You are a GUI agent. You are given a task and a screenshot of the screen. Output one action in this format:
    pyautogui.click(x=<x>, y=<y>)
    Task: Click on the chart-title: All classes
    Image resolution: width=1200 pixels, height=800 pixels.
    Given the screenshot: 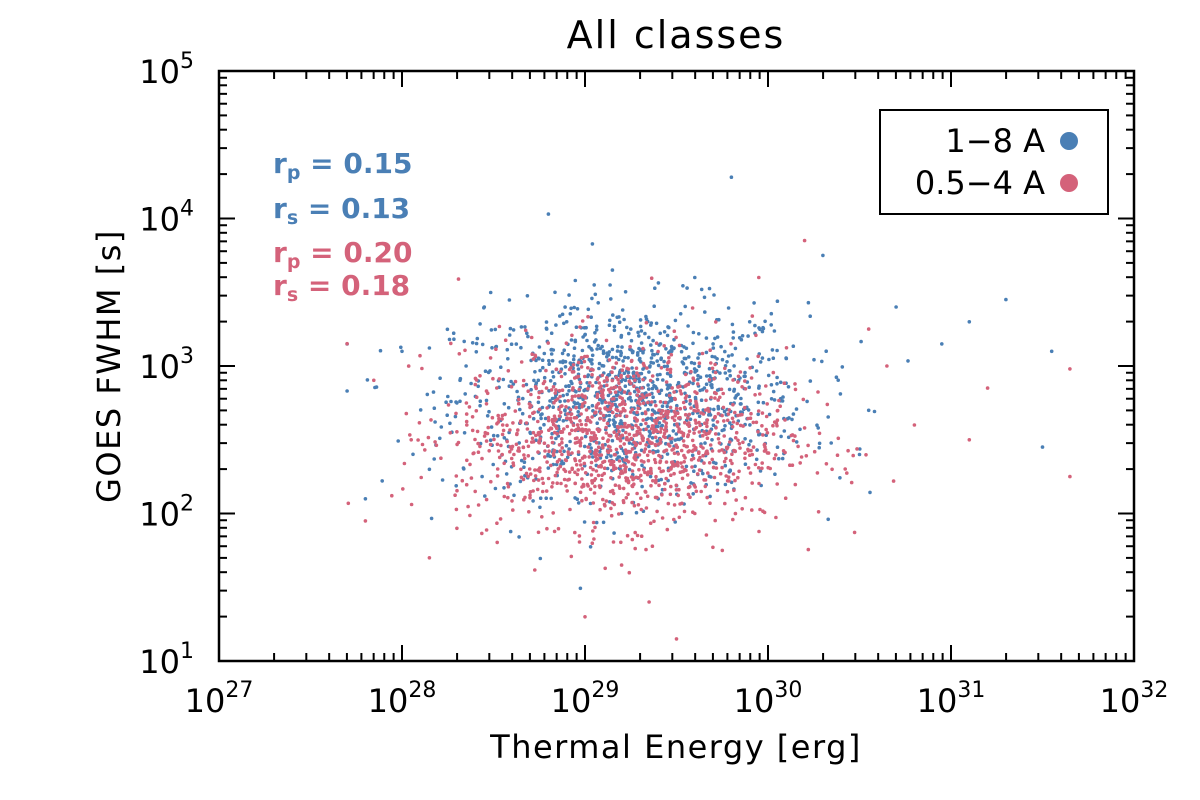 What is the action you would take?
    pyautogui.click(x=676, y=35)
    